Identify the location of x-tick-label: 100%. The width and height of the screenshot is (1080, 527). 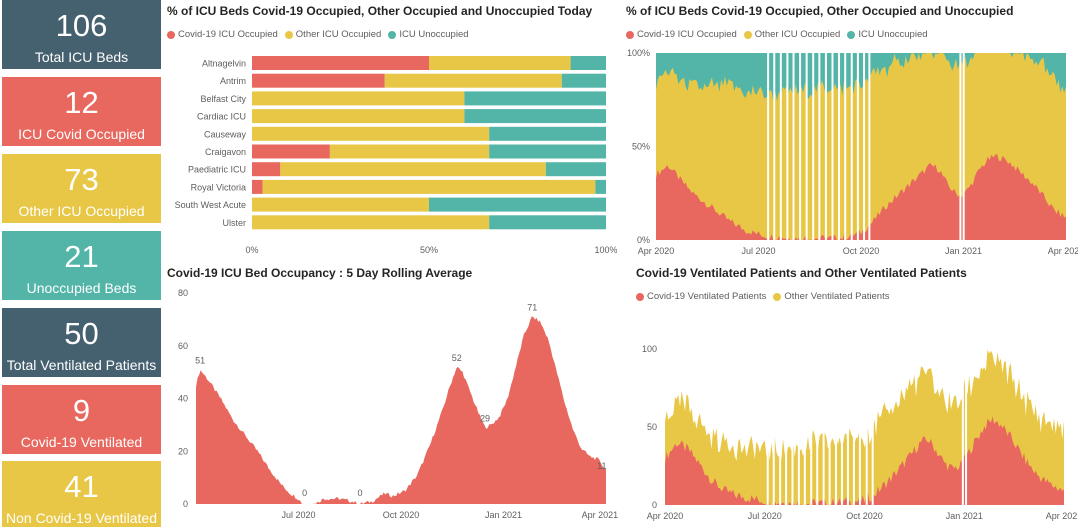
(605, 250).